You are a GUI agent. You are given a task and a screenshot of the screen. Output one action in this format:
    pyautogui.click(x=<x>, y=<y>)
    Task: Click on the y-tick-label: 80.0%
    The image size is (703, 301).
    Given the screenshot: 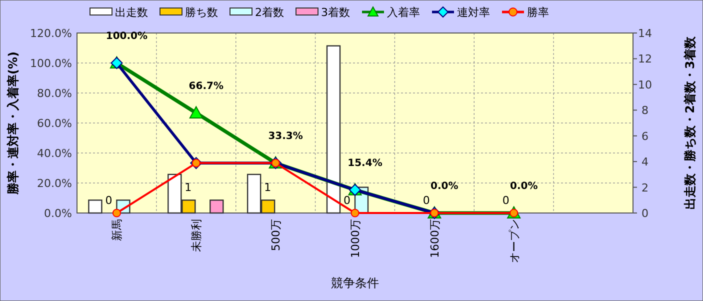 What is the action you would take?
    pyautogui.click(x=54, y=93)
    